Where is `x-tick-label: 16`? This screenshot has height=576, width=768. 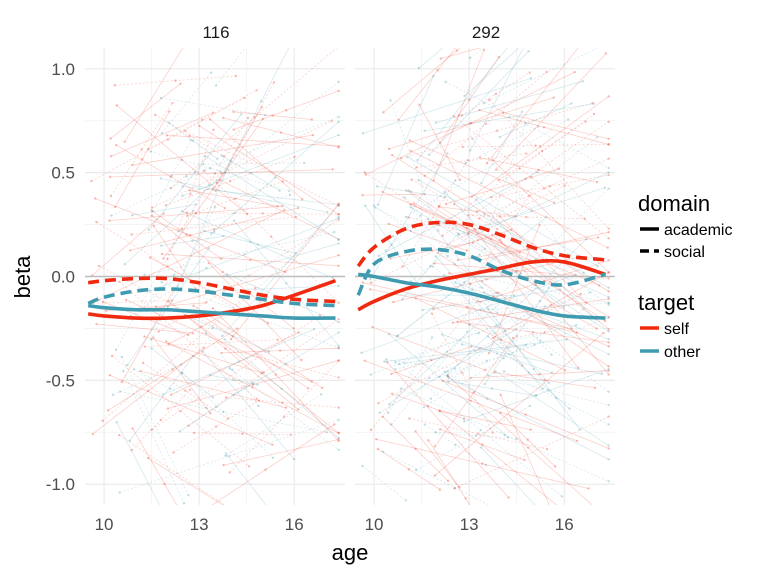 x-tick-label: 16 is located at coordinates (294, 524).